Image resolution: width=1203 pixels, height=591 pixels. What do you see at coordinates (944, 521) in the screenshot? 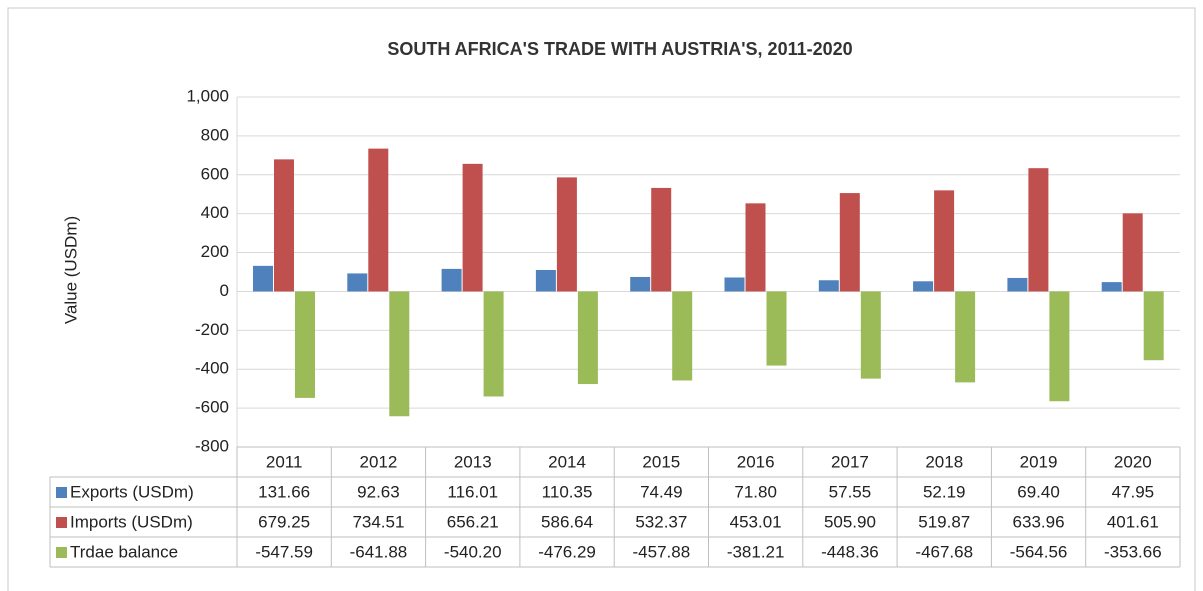
I see `data-label: 519.87` at bounding box center [944, 521].